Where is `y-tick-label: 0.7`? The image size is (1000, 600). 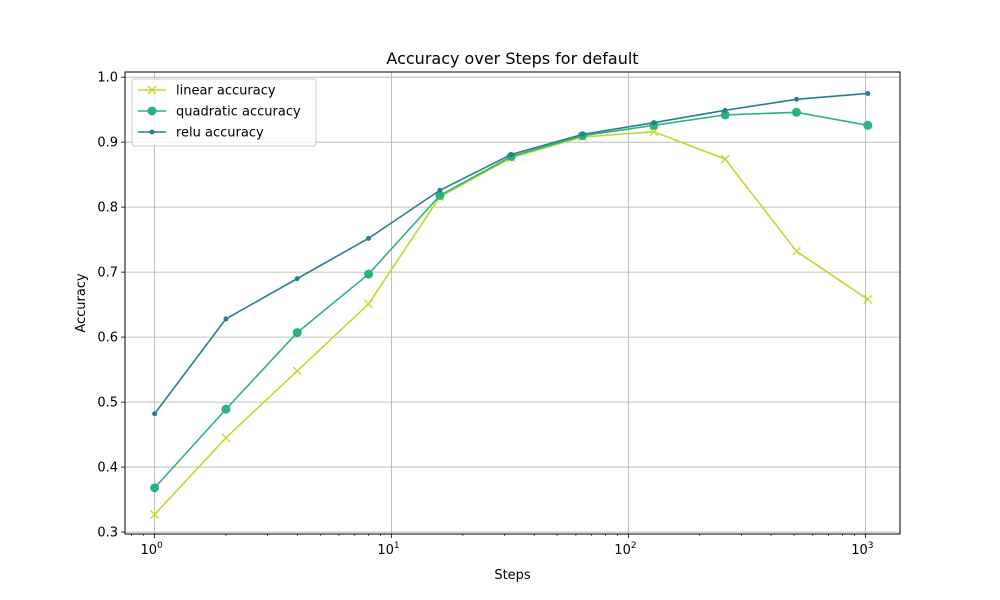
y-tick-label: 0.7 is located at coordinates (107, 273).